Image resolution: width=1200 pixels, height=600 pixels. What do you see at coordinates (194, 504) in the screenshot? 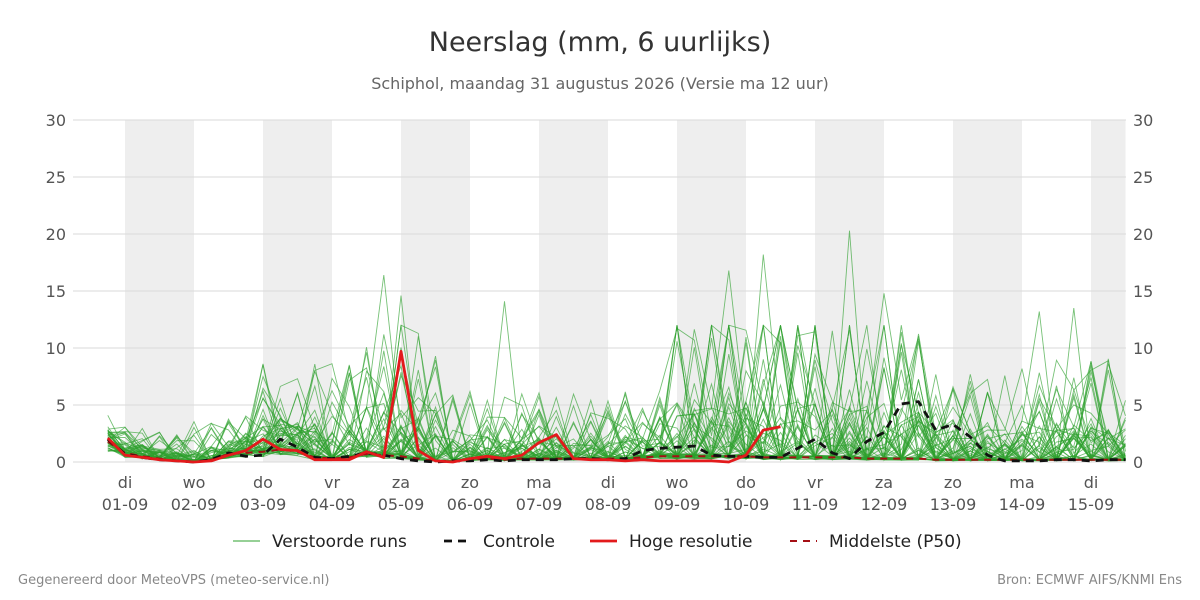
I see `x-tick-date: 02-09` at bounding box center [194, 504].